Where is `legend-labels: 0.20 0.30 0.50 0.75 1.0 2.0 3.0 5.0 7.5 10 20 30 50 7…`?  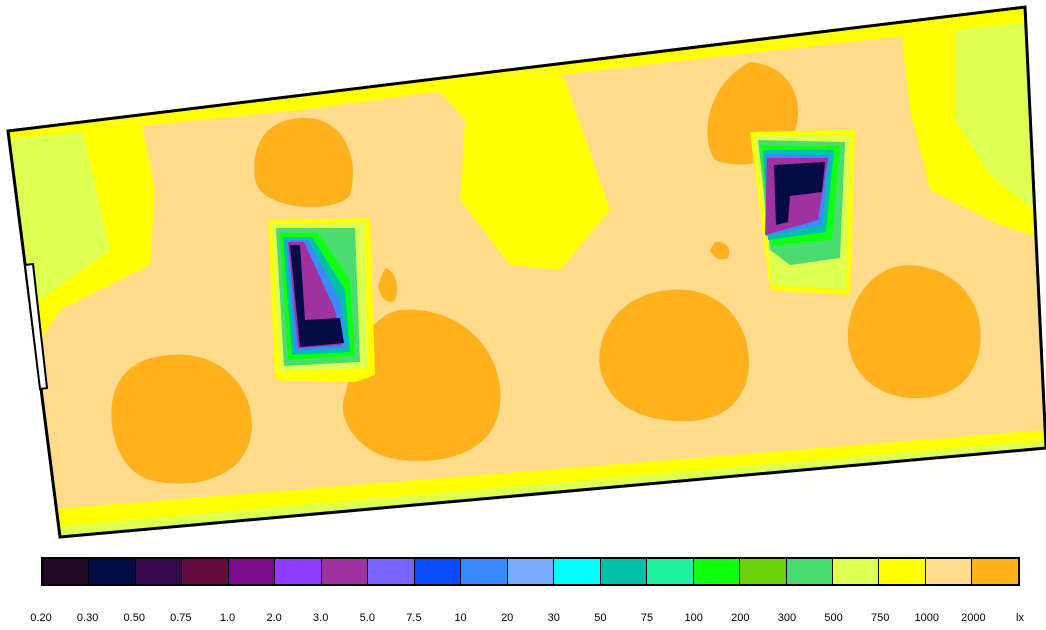 legend-labels: 0.20 0.30 0.50 0.75 1.0 2.0 3.0 5.0 7.5 10 20 30 50 7… is located at coordinates (532, 620).